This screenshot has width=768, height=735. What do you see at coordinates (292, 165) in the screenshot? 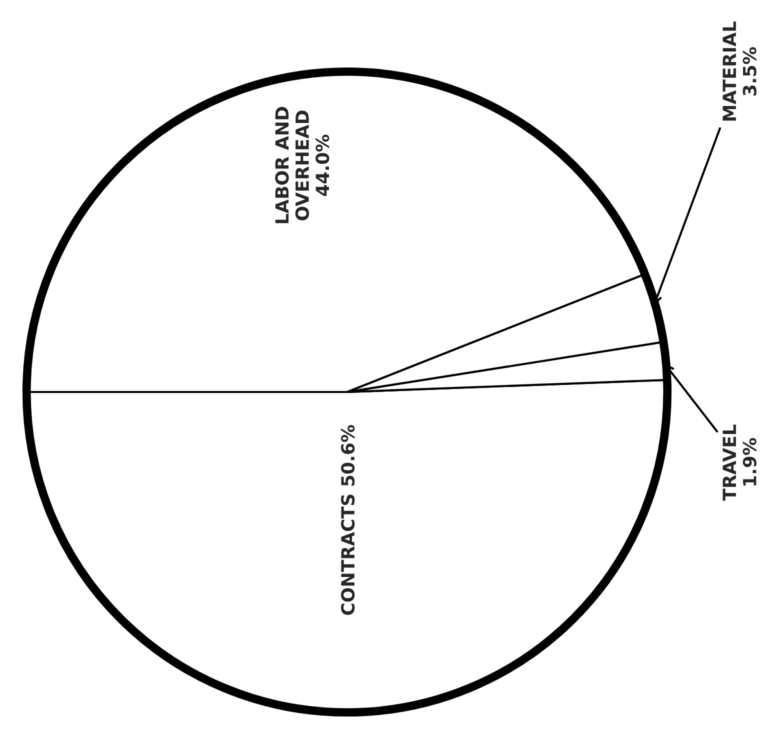
I see `slice-label: LABOR AND OVERHEAD` at bounding box center [292, 165].